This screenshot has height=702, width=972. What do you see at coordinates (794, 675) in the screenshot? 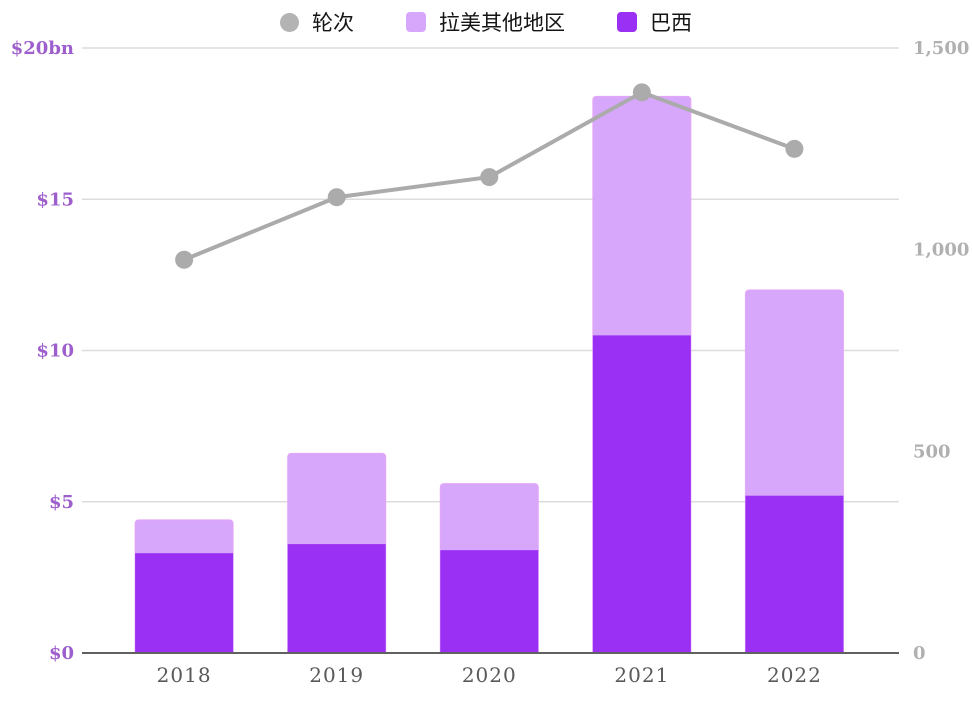
I see `x-axis-label-2022: 2022` at bounding box center [794, 675].